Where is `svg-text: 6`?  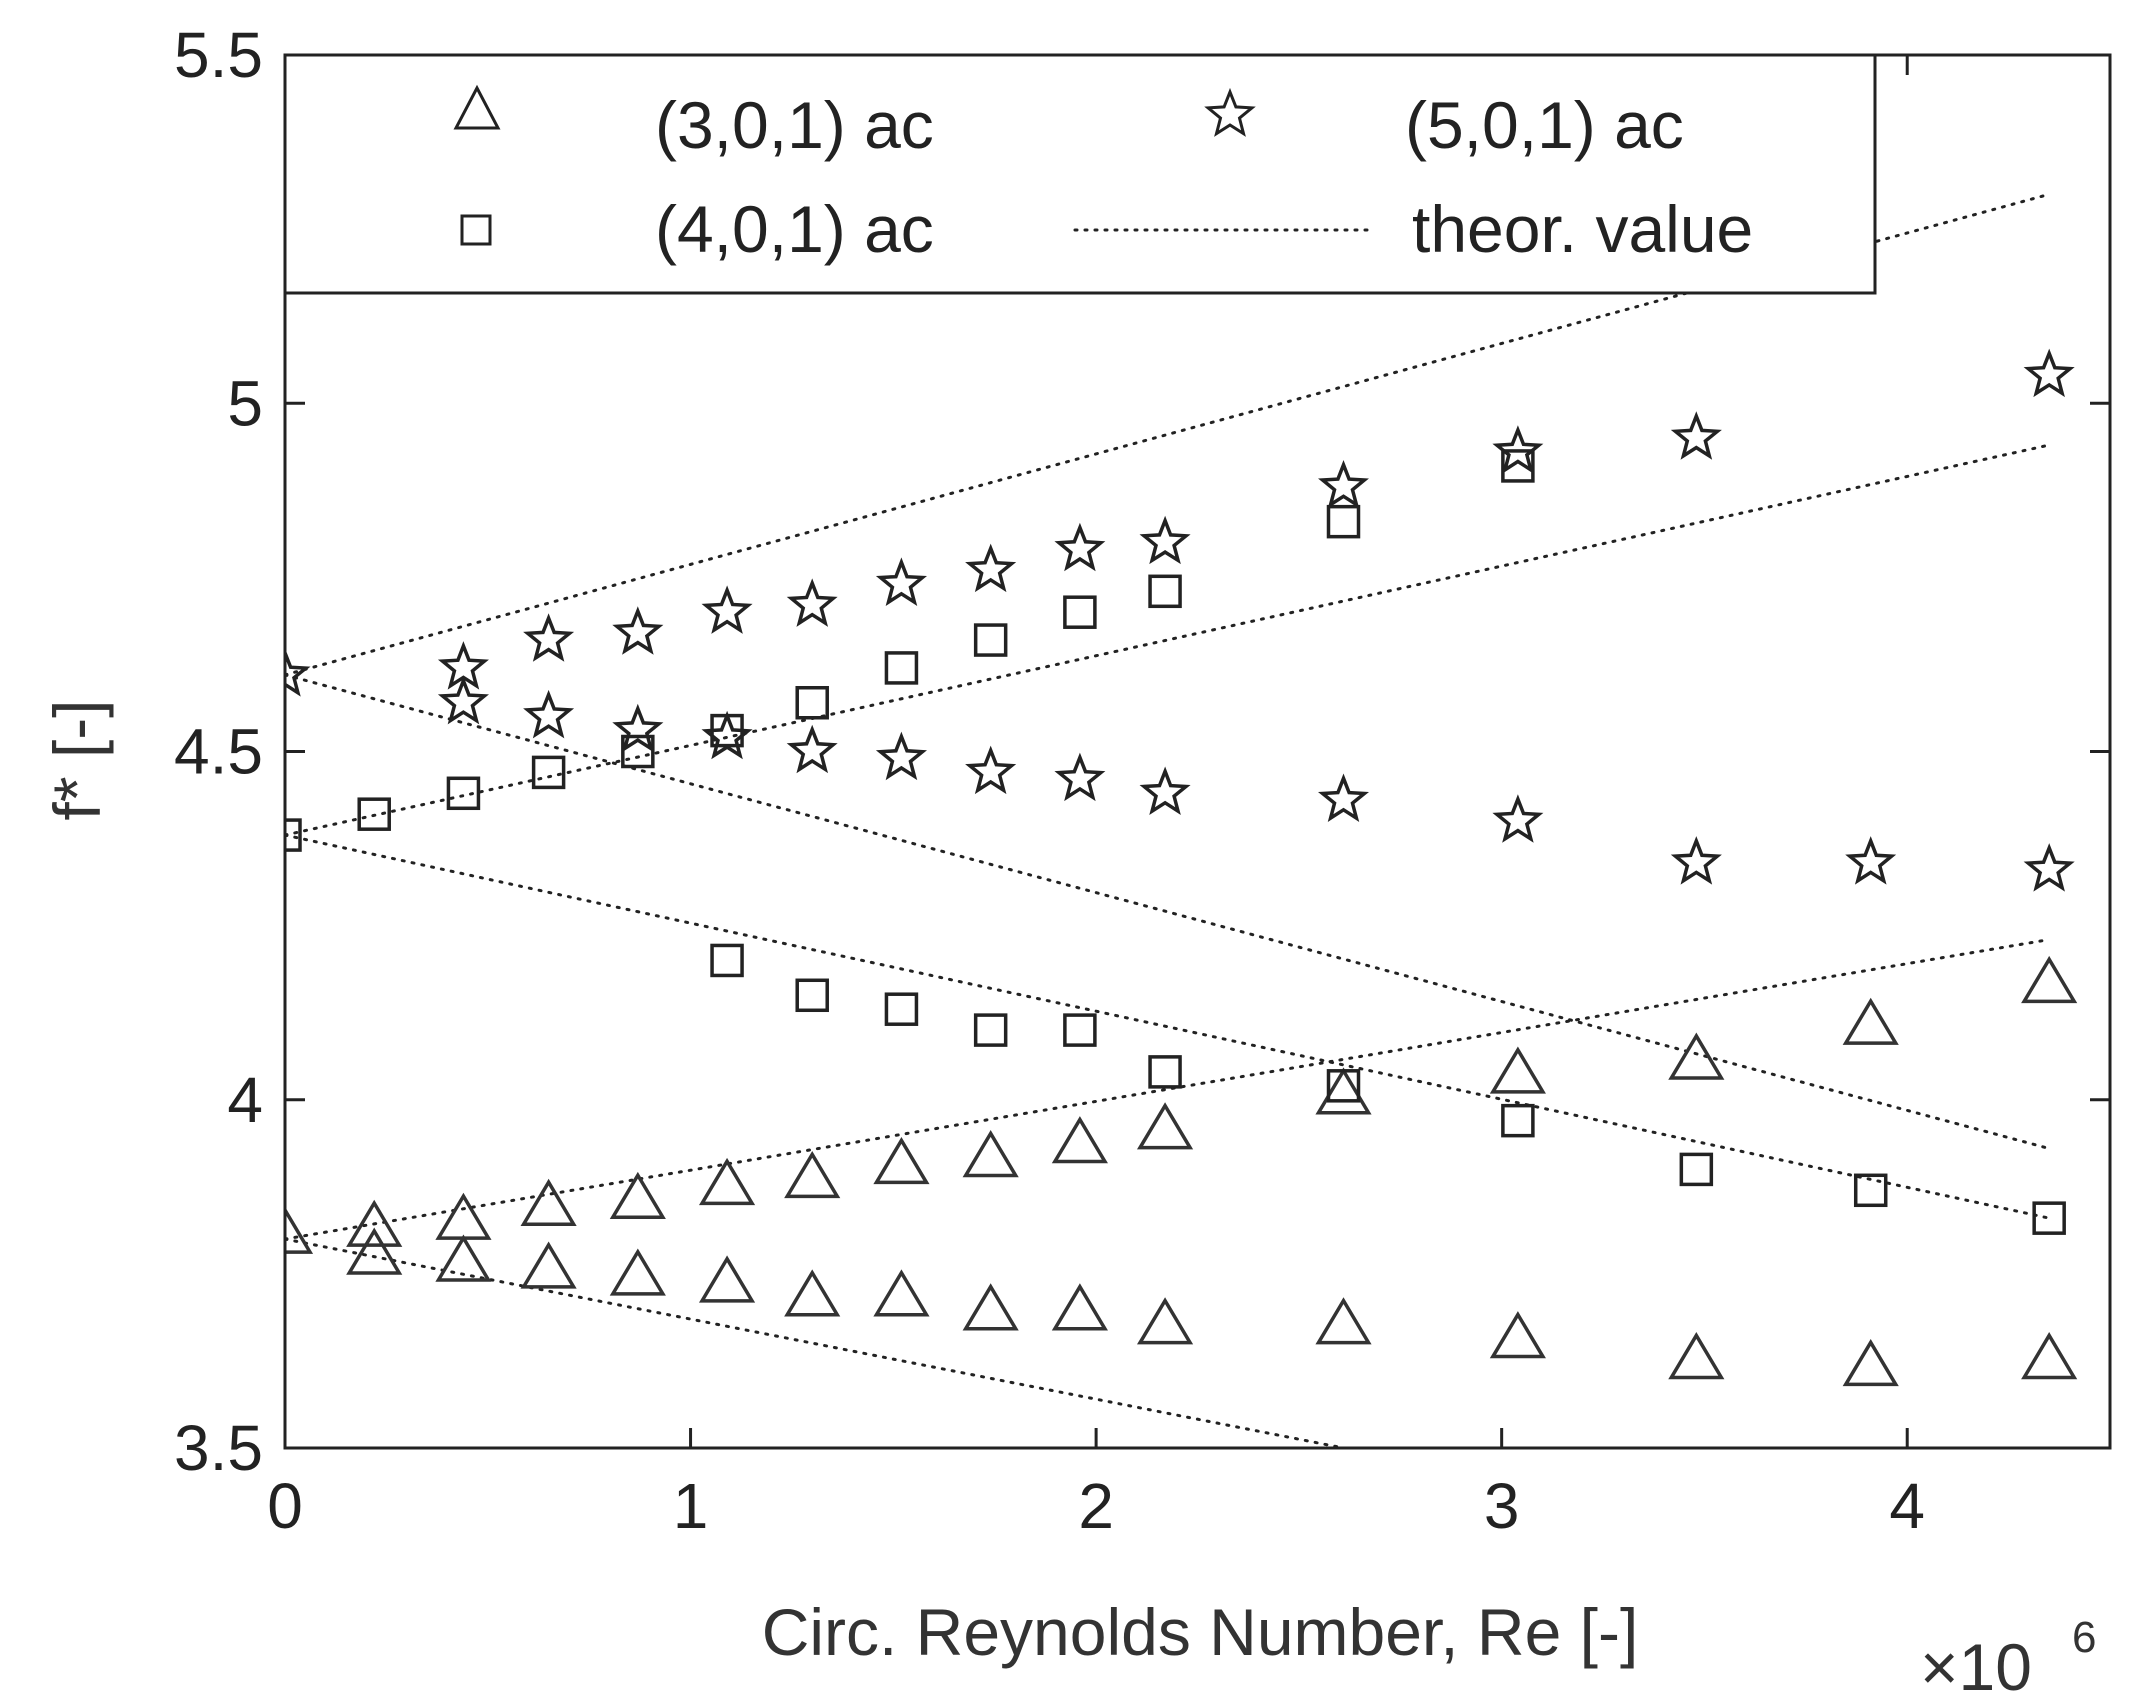 svg-text: 6 is located at coordinates (2084, 1637).